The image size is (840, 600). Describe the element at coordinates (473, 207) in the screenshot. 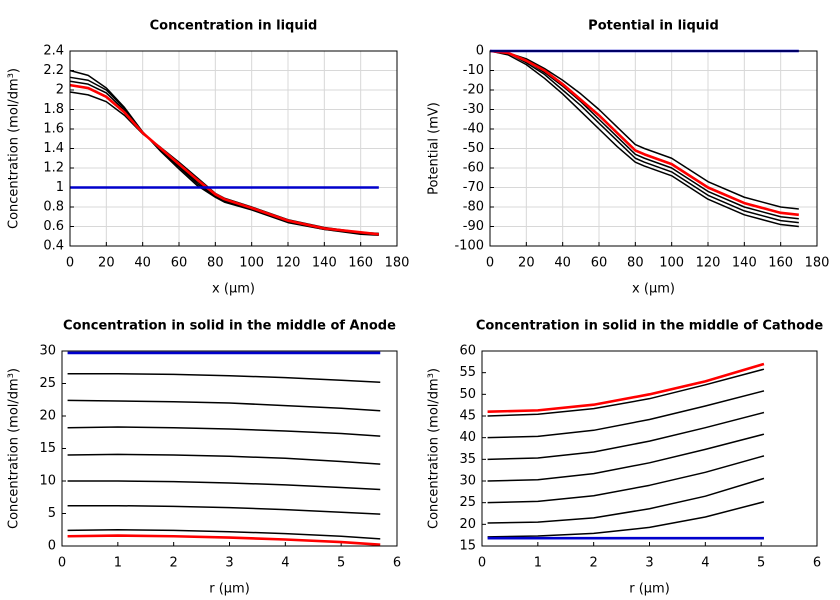

I see `y-tick-label: -80` at that location.